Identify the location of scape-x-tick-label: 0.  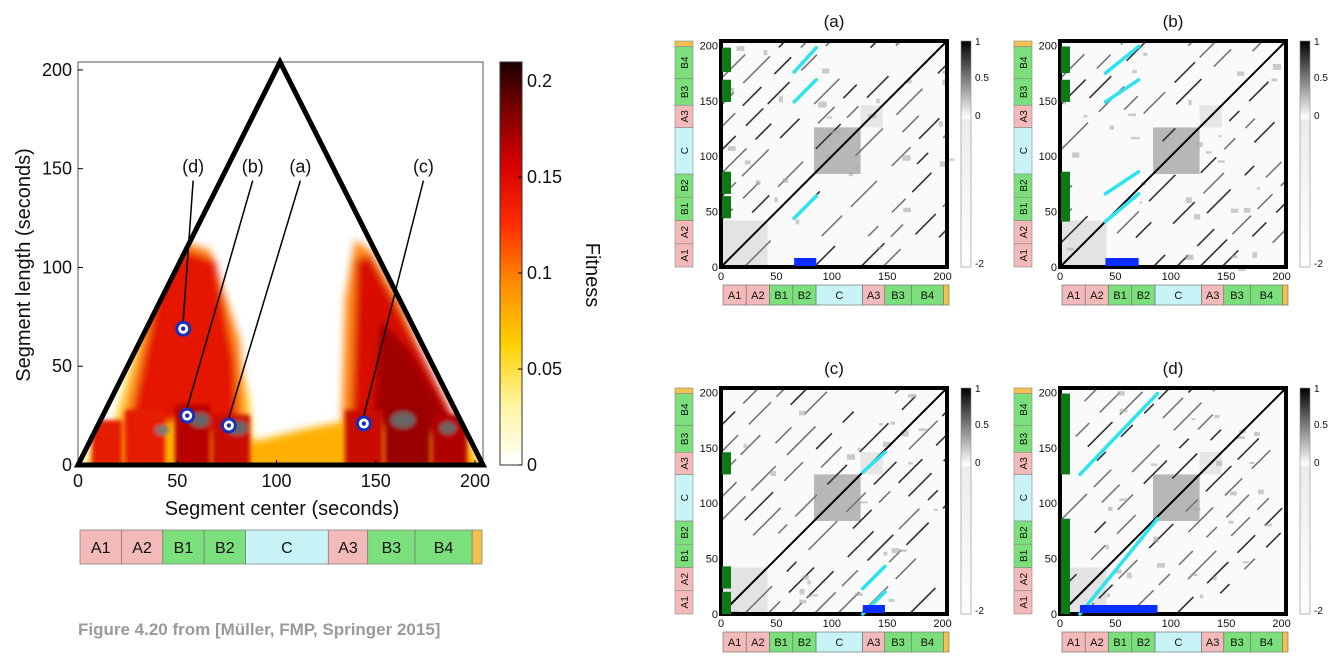
(78, 481).